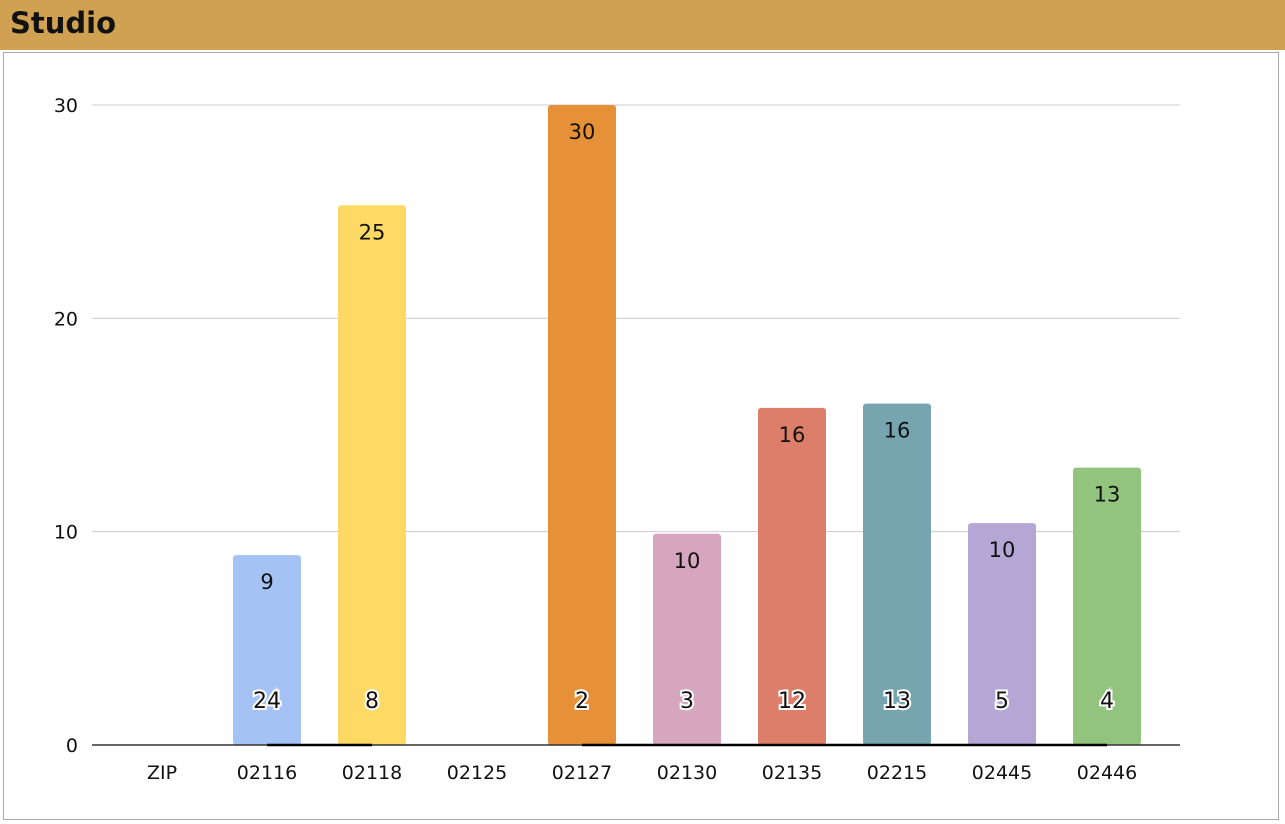 Image resolution: width=1285 pixels, height=824 pixels. Describe the element at coordinates (267, 701) in the screenshot. I see `line-data-label: 24` at that location.